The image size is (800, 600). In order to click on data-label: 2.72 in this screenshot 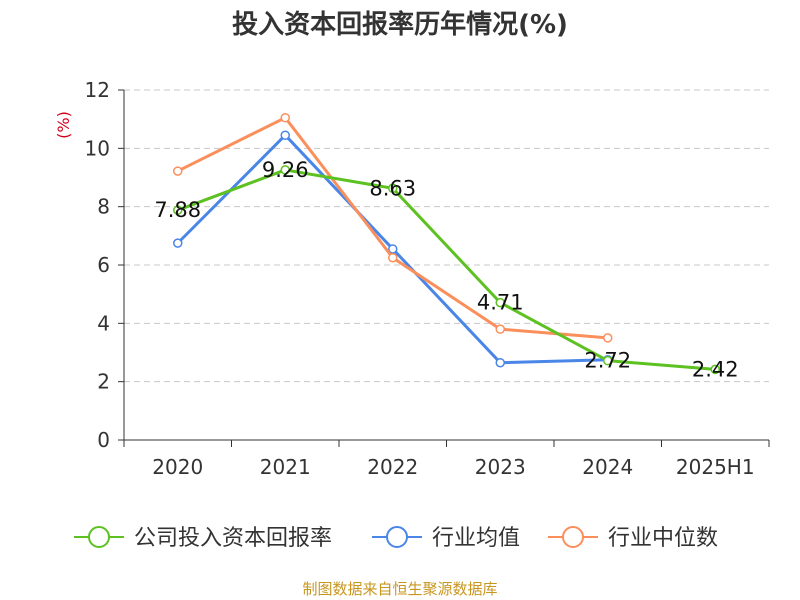, I will do `click(607, 361)`.